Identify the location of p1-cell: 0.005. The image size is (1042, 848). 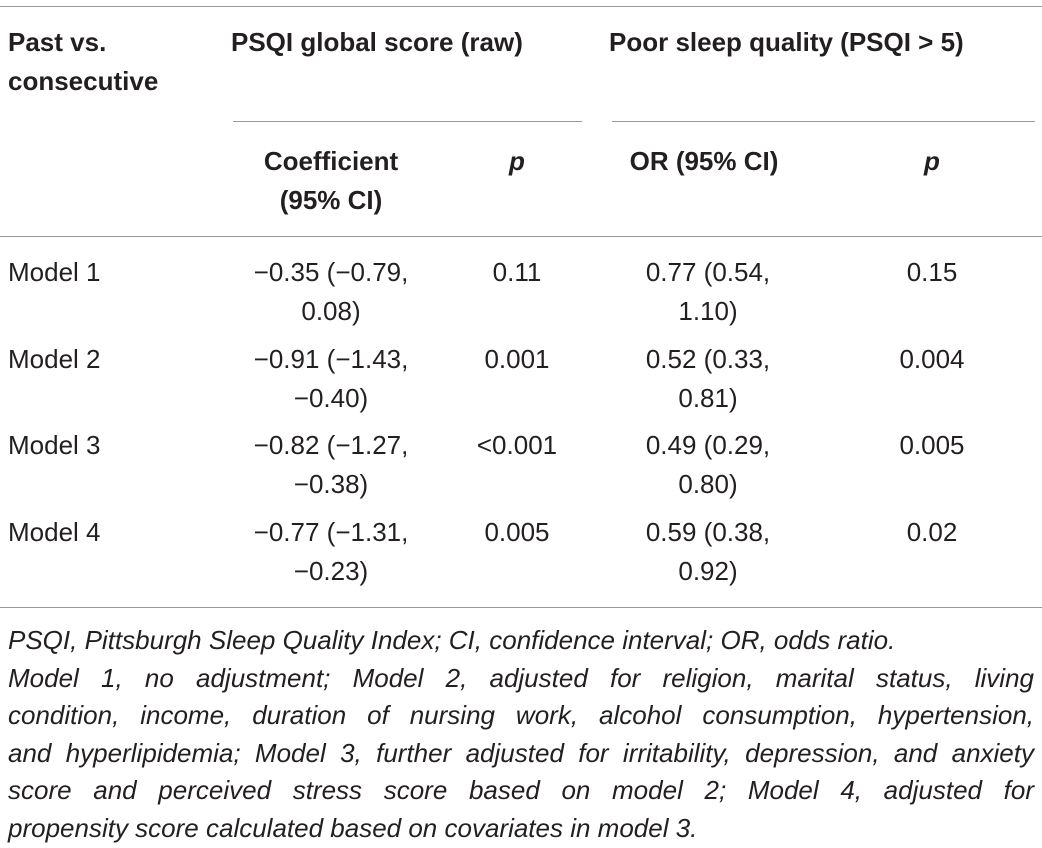
(517, 532).